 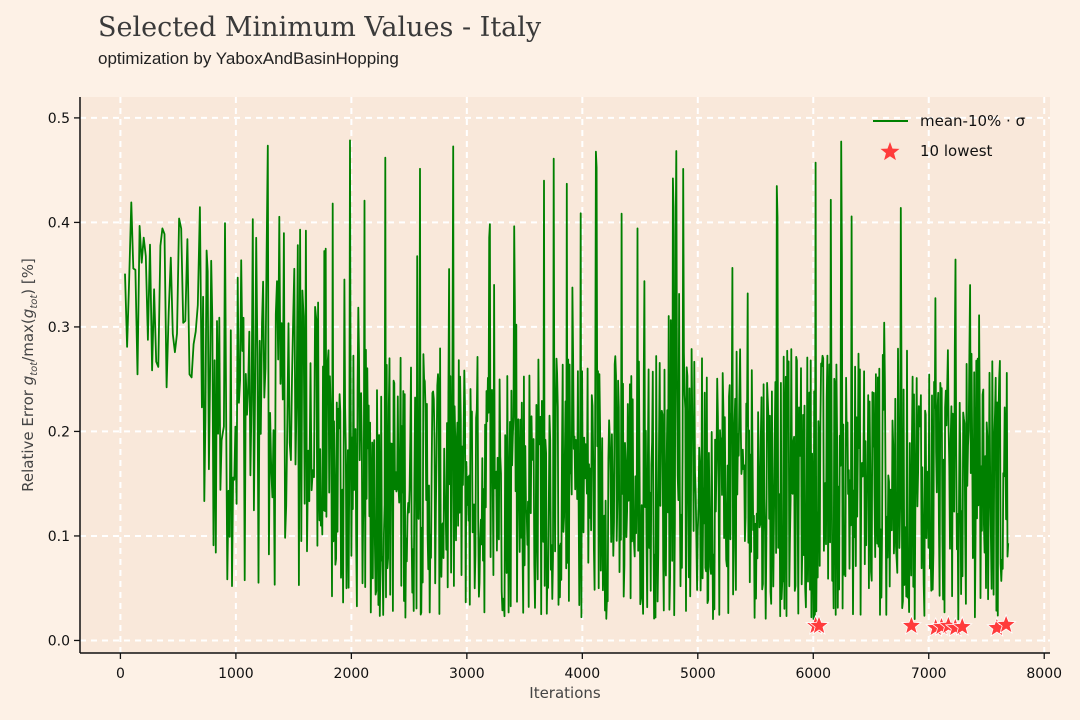 What do you see at coordinates (59, 641) in the screenshot?
I see `y-tick-label-0: 0.0` at bounding box center [59, 641].